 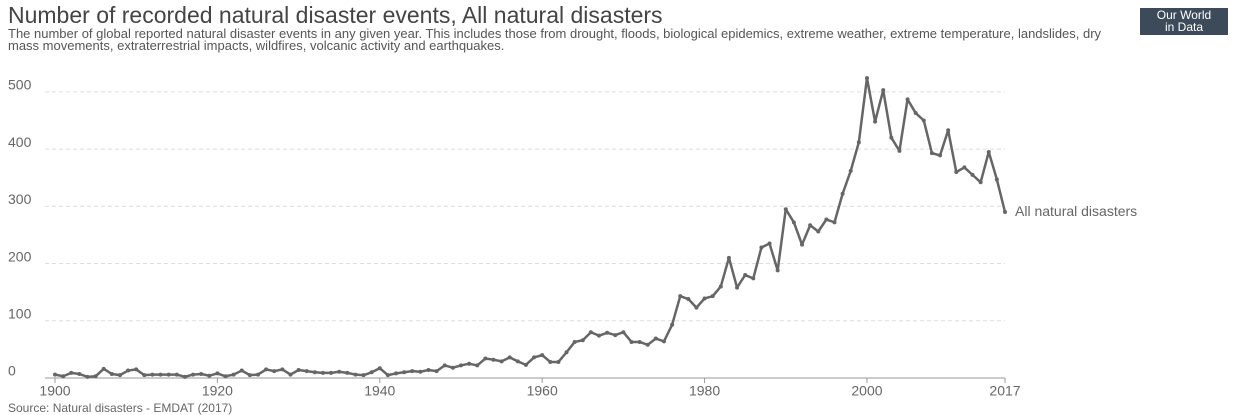 I want to click on x-tick-label: 1940, so click(x=379, y=391).